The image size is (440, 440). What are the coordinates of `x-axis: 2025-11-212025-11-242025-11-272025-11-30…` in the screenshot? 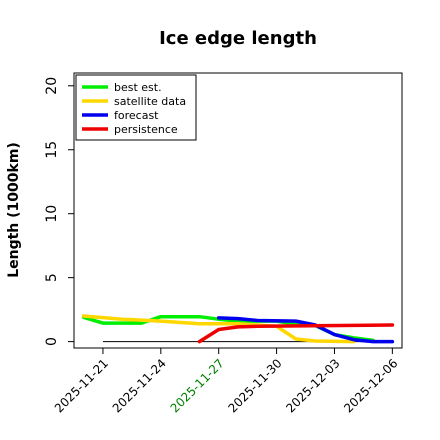 It's located at (226, 381).